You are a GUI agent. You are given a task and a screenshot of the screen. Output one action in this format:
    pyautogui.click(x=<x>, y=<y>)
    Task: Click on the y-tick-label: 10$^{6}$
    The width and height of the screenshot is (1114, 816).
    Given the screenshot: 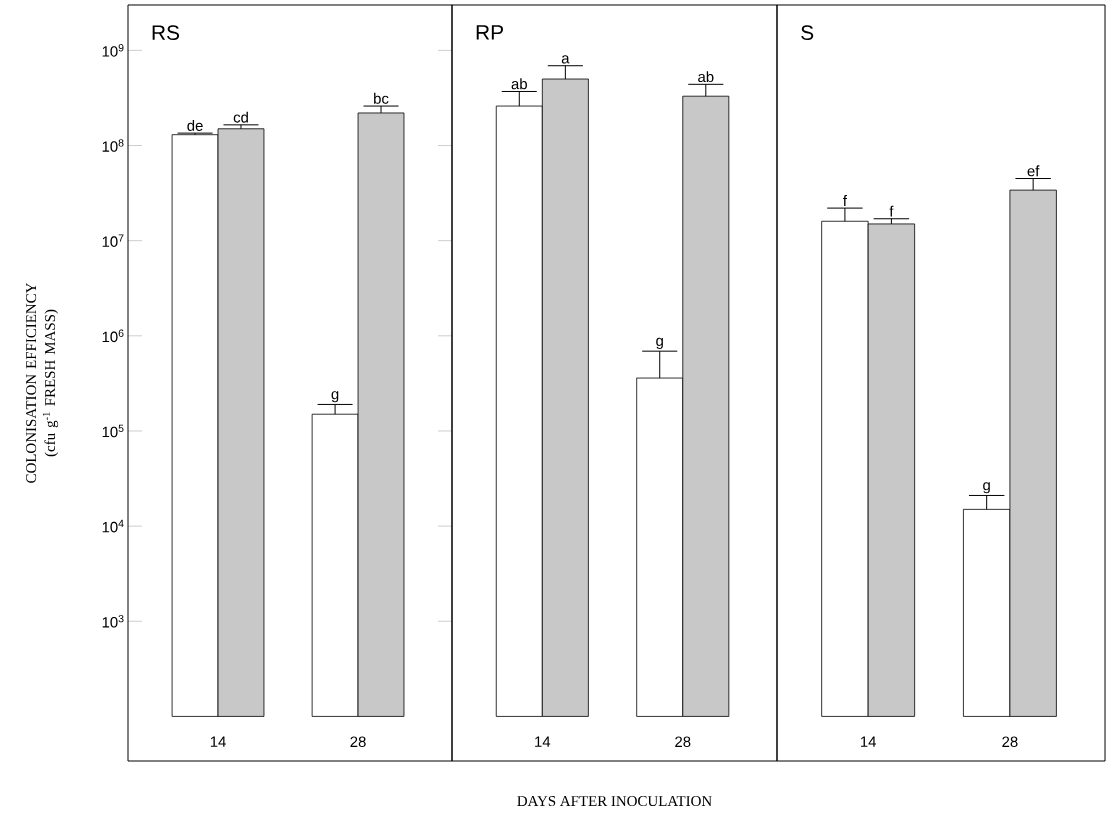 What is the action you would take?
    pyautogui.click(x=113, y=336)
    